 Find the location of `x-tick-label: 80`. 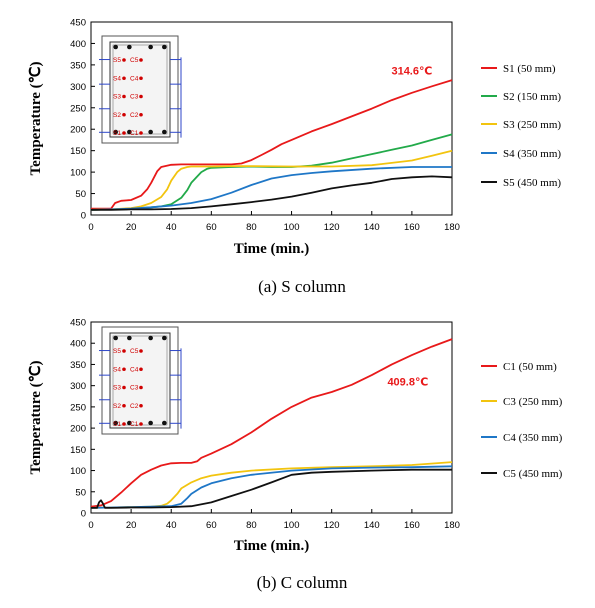

x-tick-label: 80 is located at coordinates (251, 227).